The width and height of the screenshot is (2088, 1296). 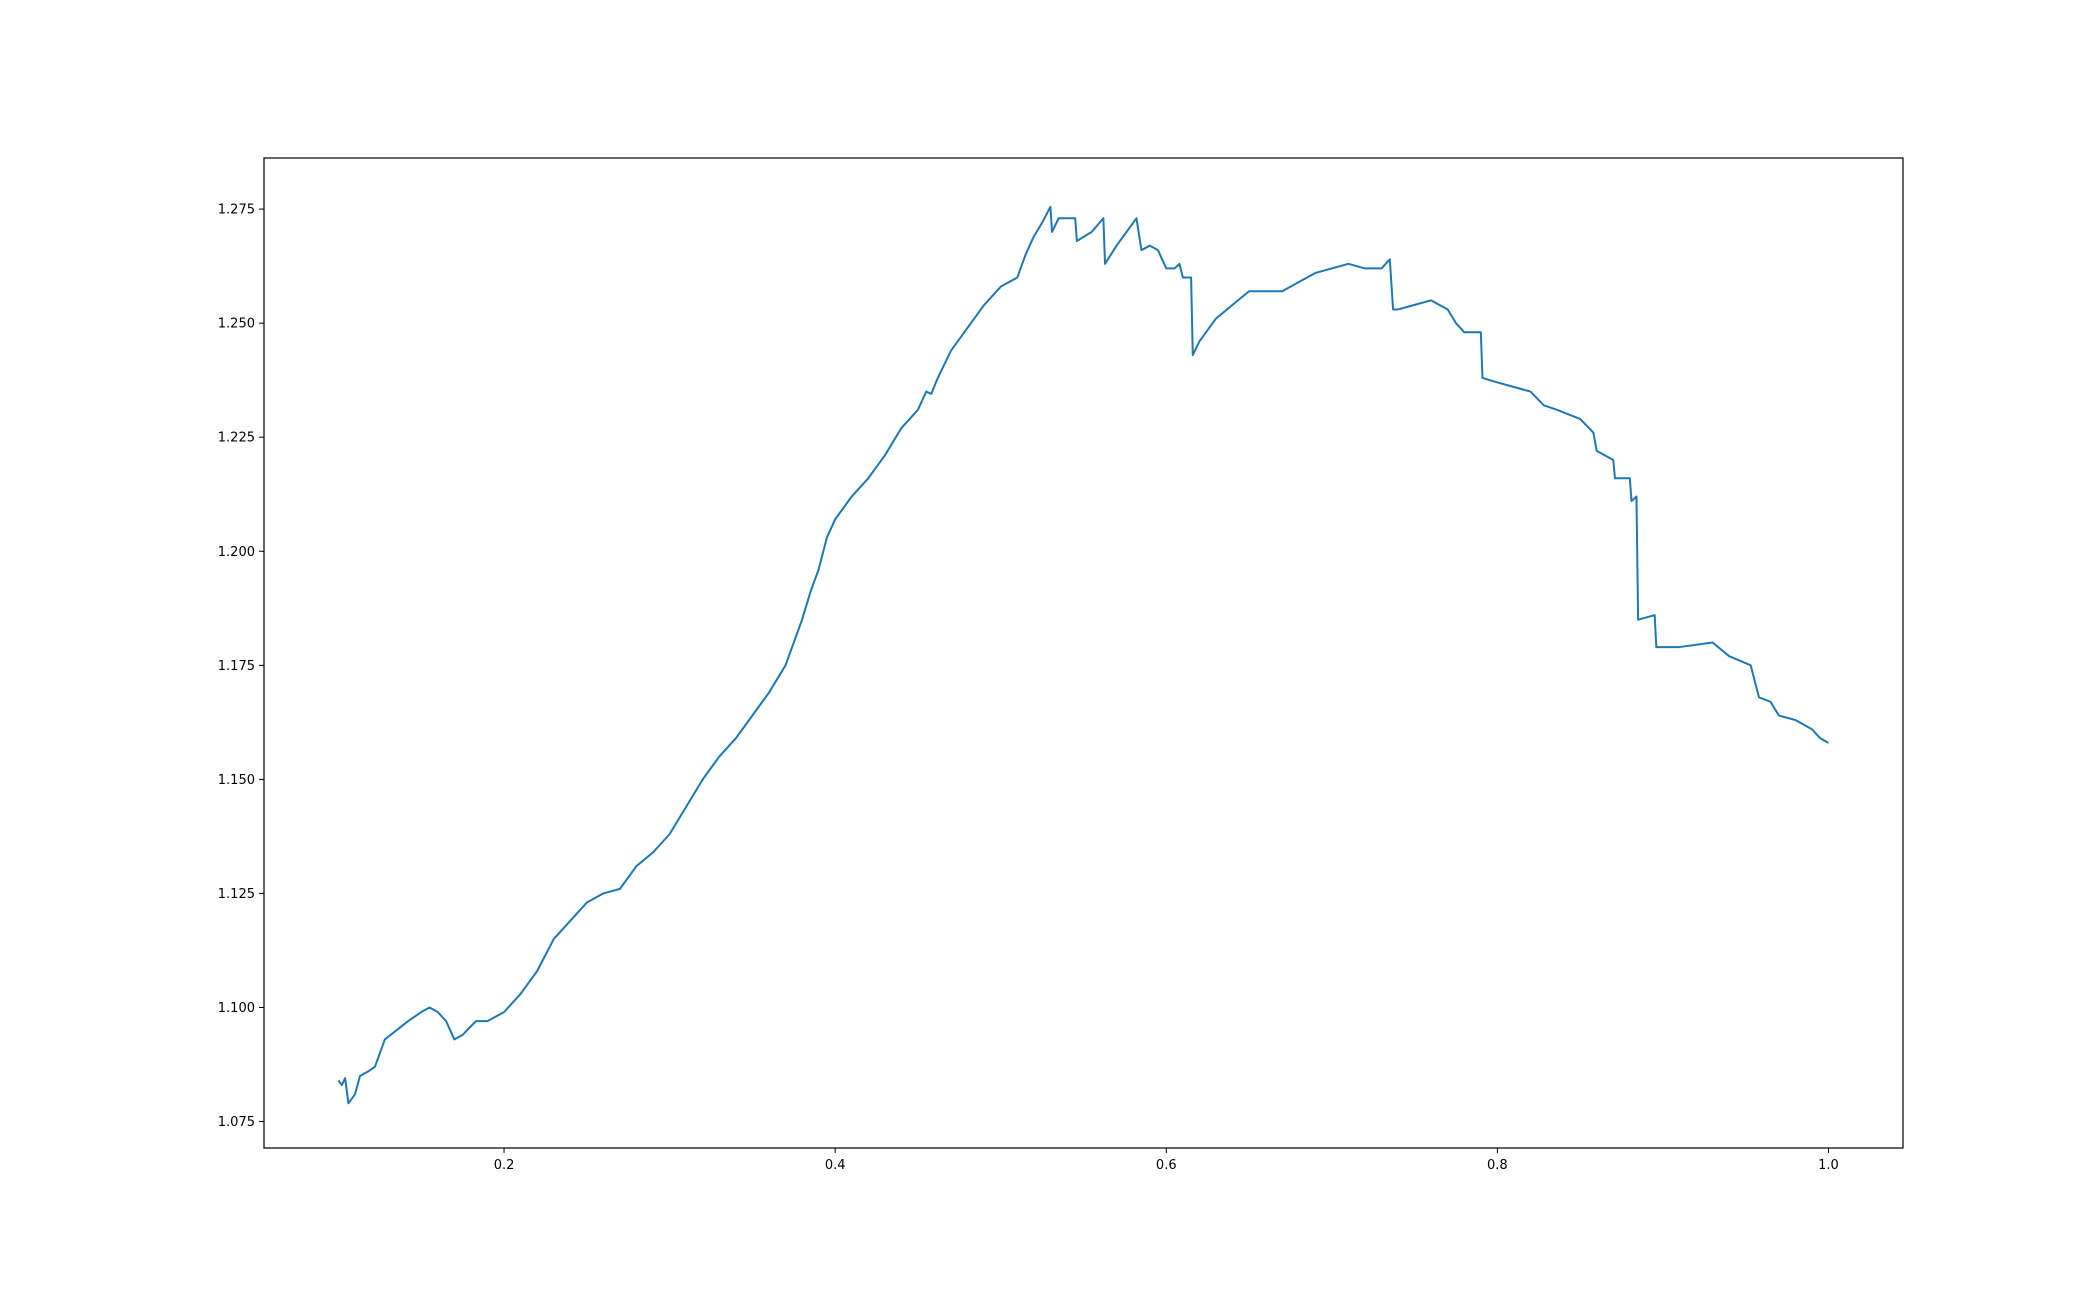 What do you see at coordinates (1828, 1165) in the screenshot?
I see `x-tick-label: 1.0` at bounding box center [1828, 1165].